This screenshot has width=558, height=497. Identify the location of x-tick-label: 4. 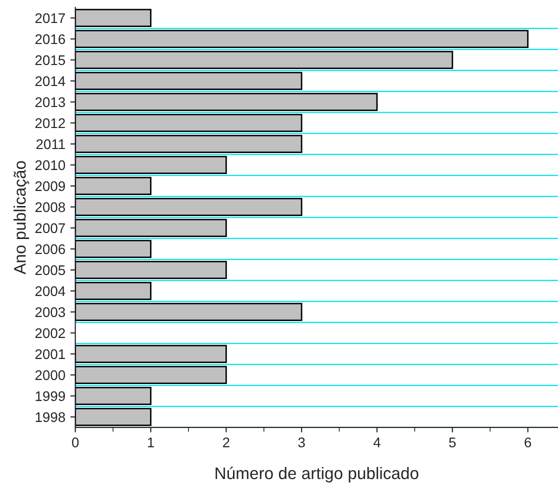
(376, 443).